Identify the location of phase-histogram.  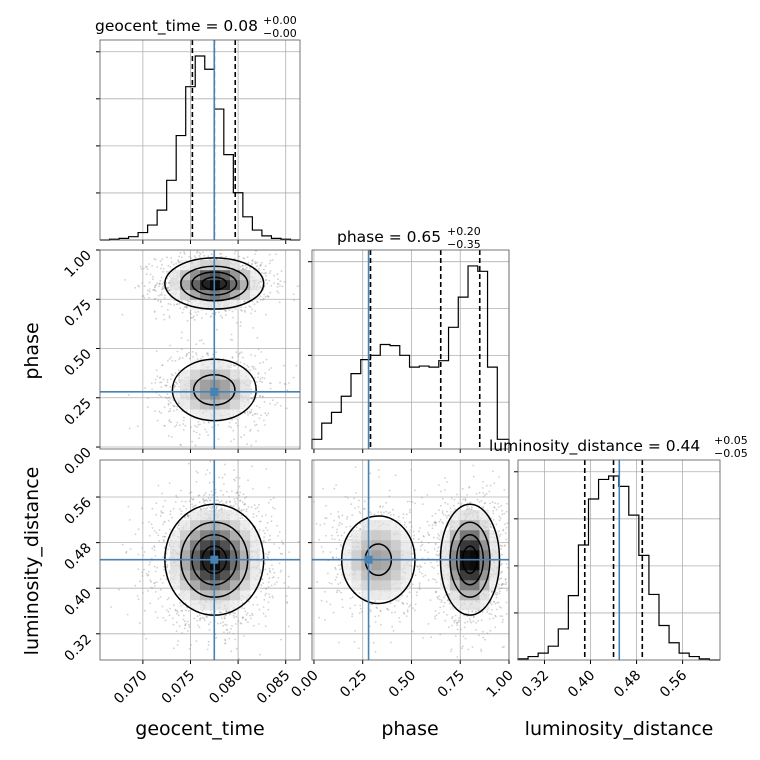
(410, 357).